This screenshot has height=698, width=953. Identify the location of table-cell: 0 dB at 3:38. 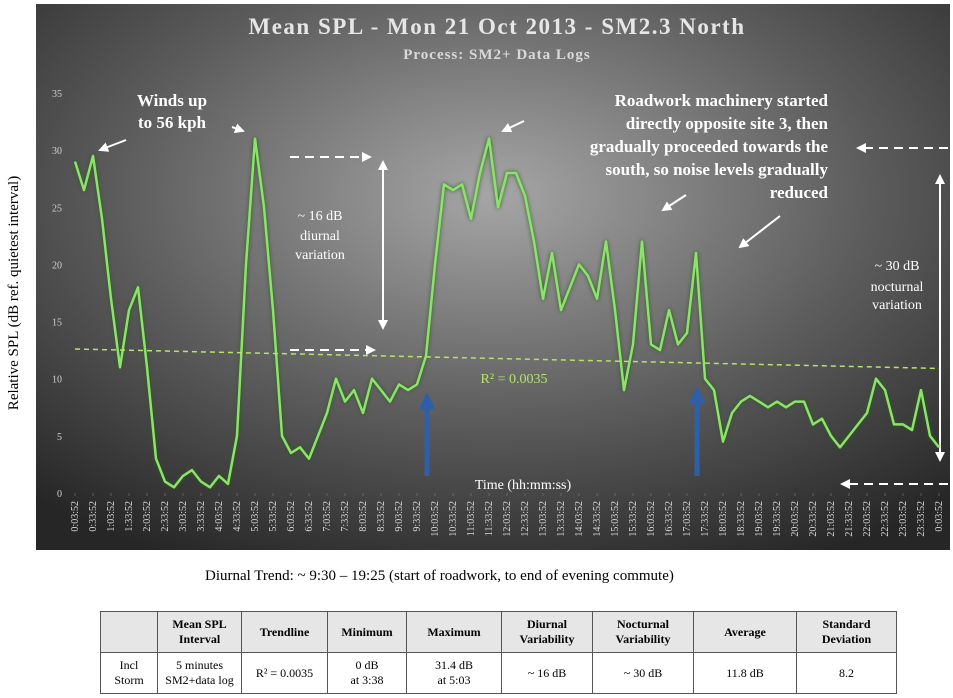
(367, 673).